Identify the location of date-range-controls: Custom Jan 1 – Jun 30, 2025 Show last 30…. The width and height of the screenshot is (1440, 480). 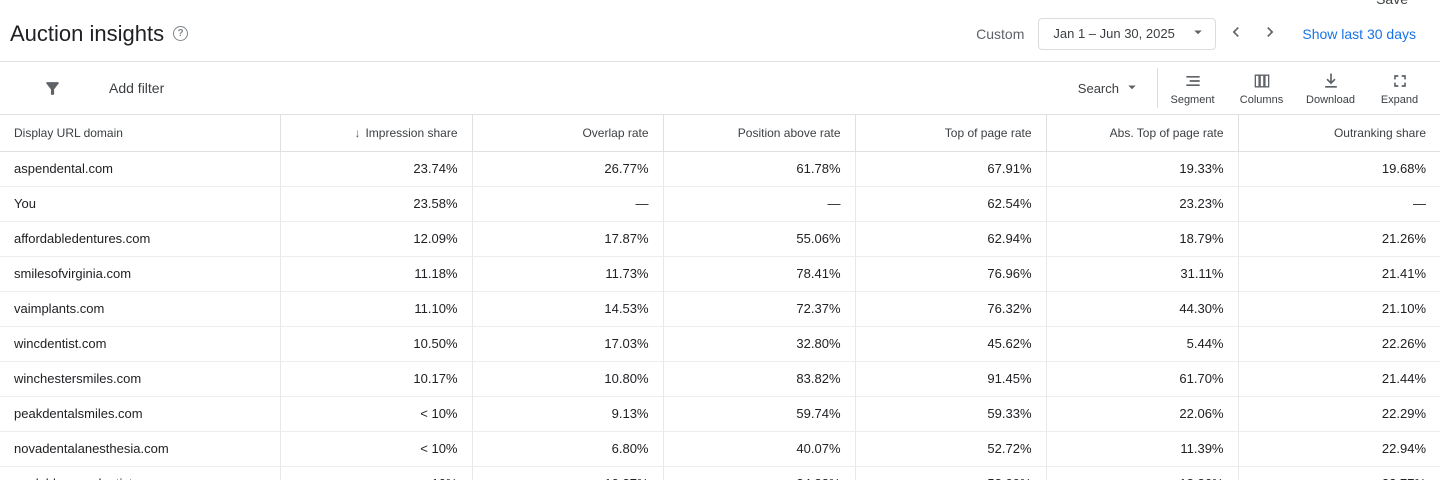
(1196, 33).